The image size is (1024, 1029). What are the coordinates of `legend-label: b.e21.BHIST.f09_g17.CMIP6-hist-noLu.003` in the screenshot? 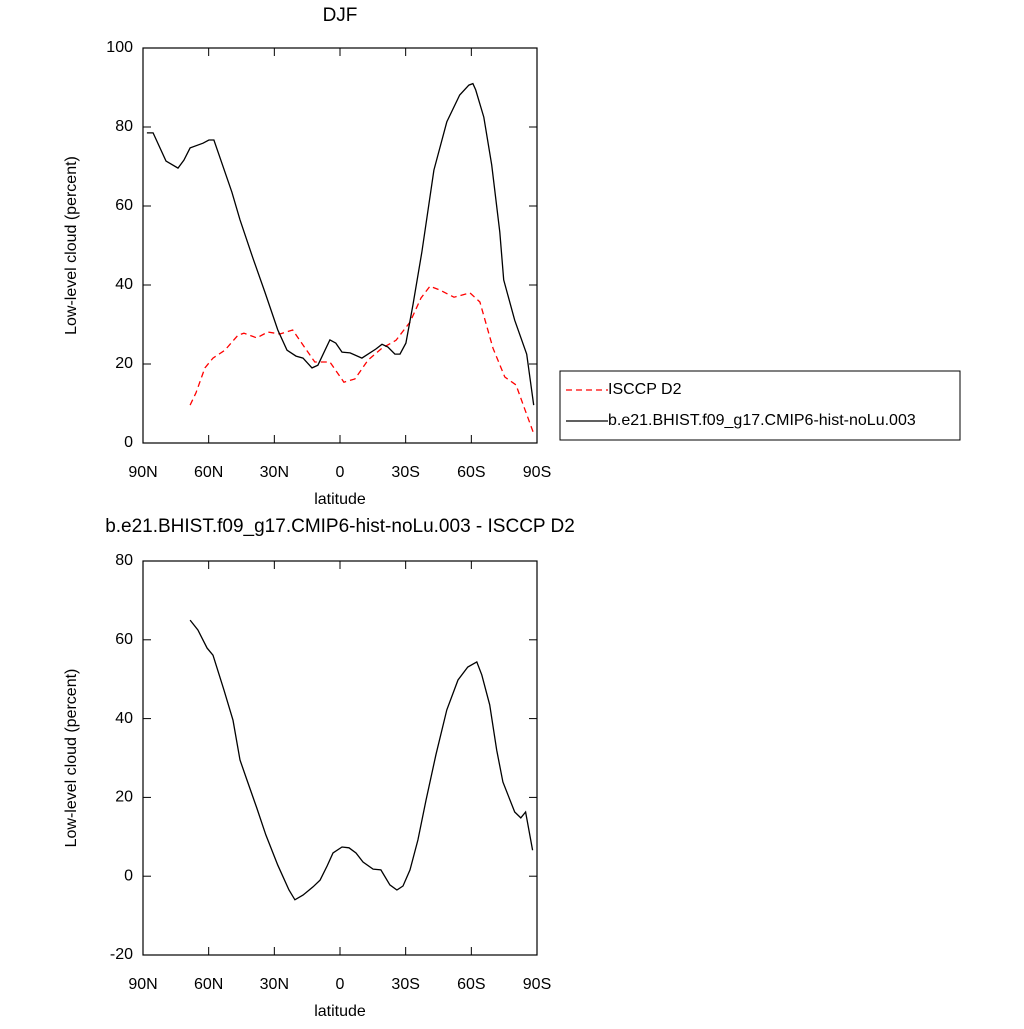 It's located at (762, 420).